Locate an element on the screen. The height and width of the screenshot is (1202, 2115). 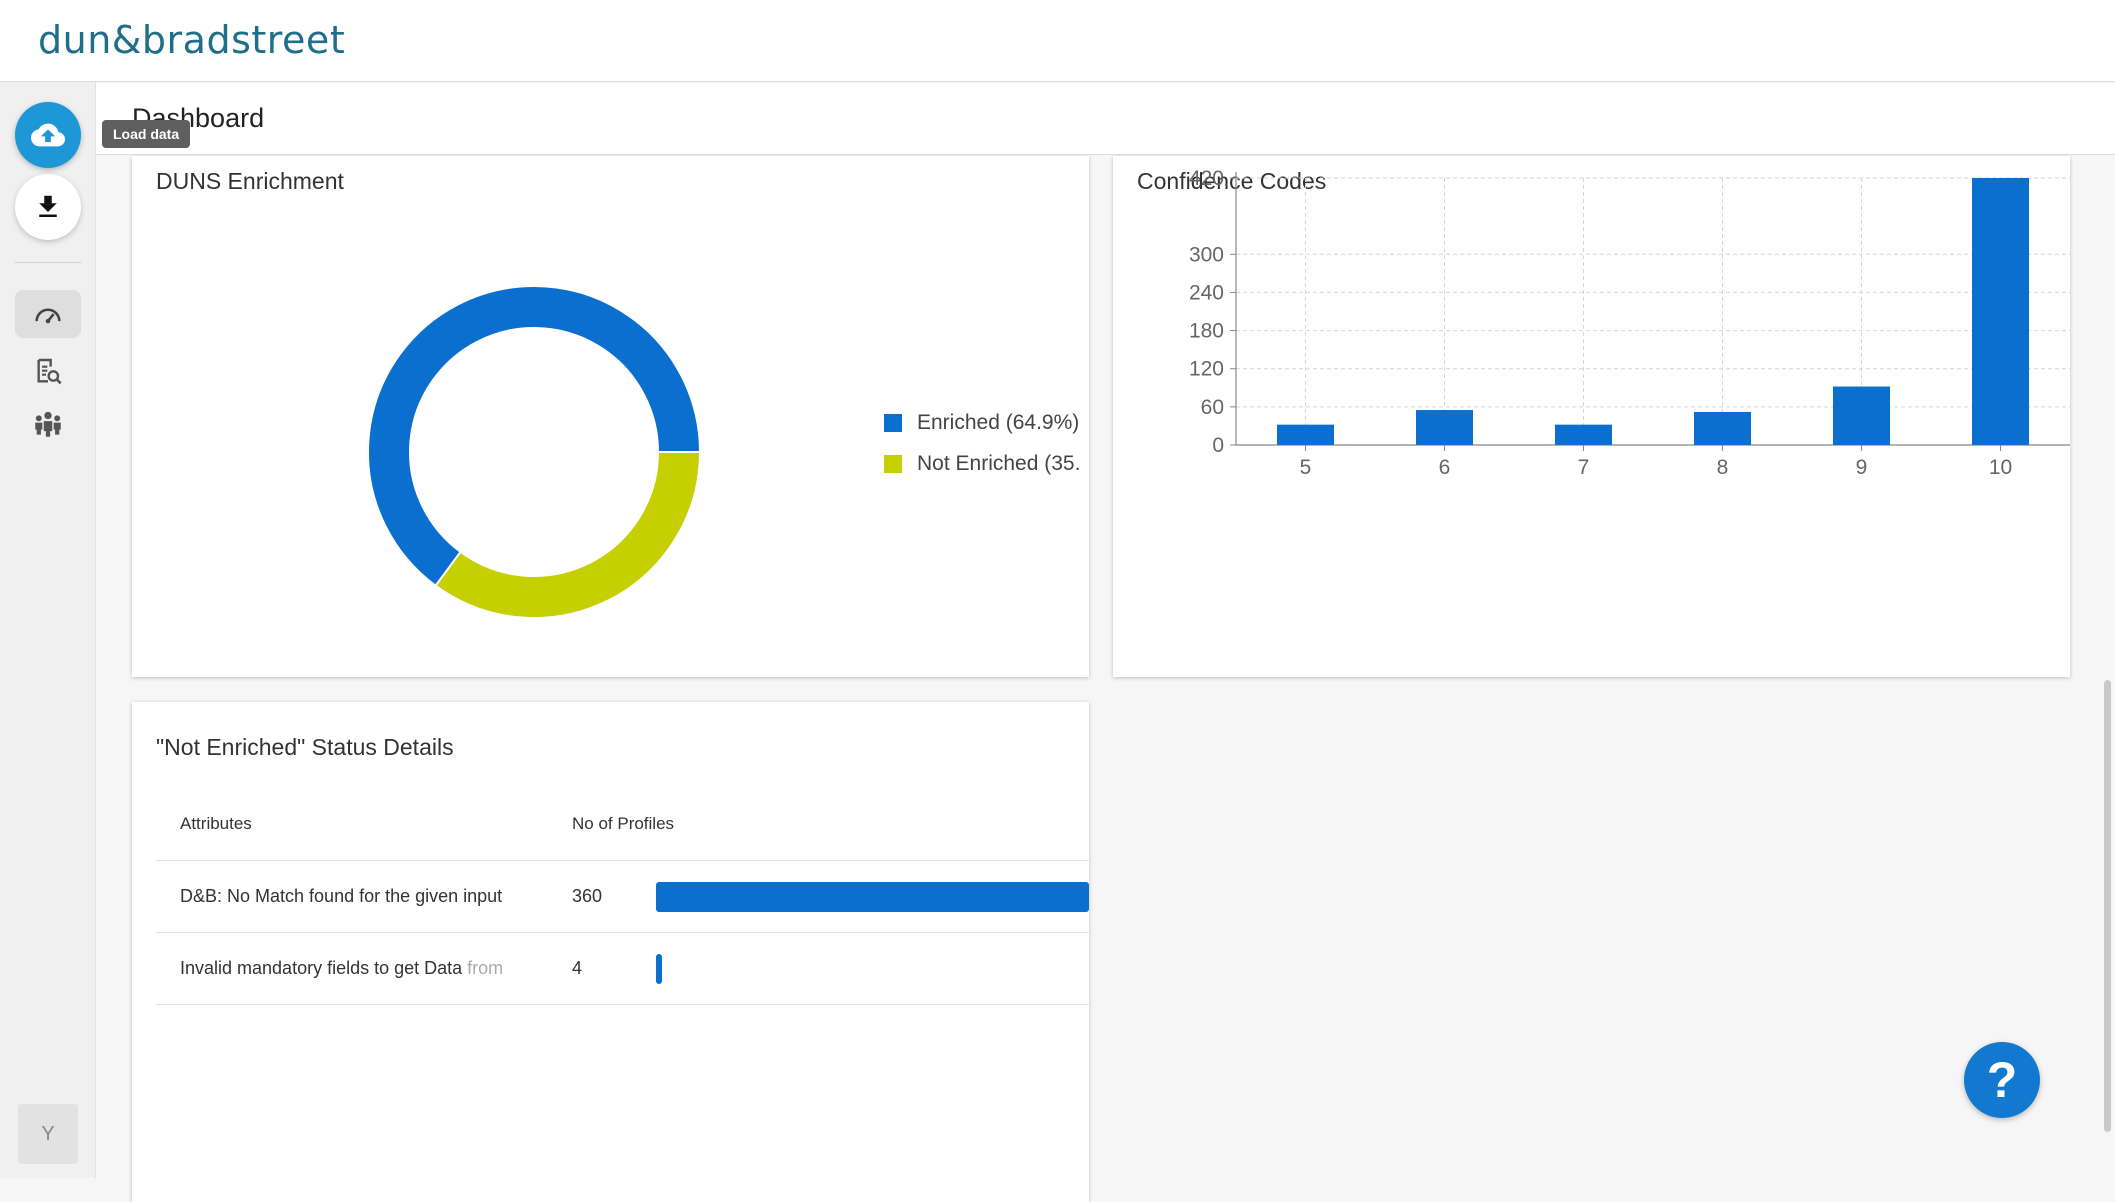
x-tick-label: 6 is located at coordinates (1445, 467).